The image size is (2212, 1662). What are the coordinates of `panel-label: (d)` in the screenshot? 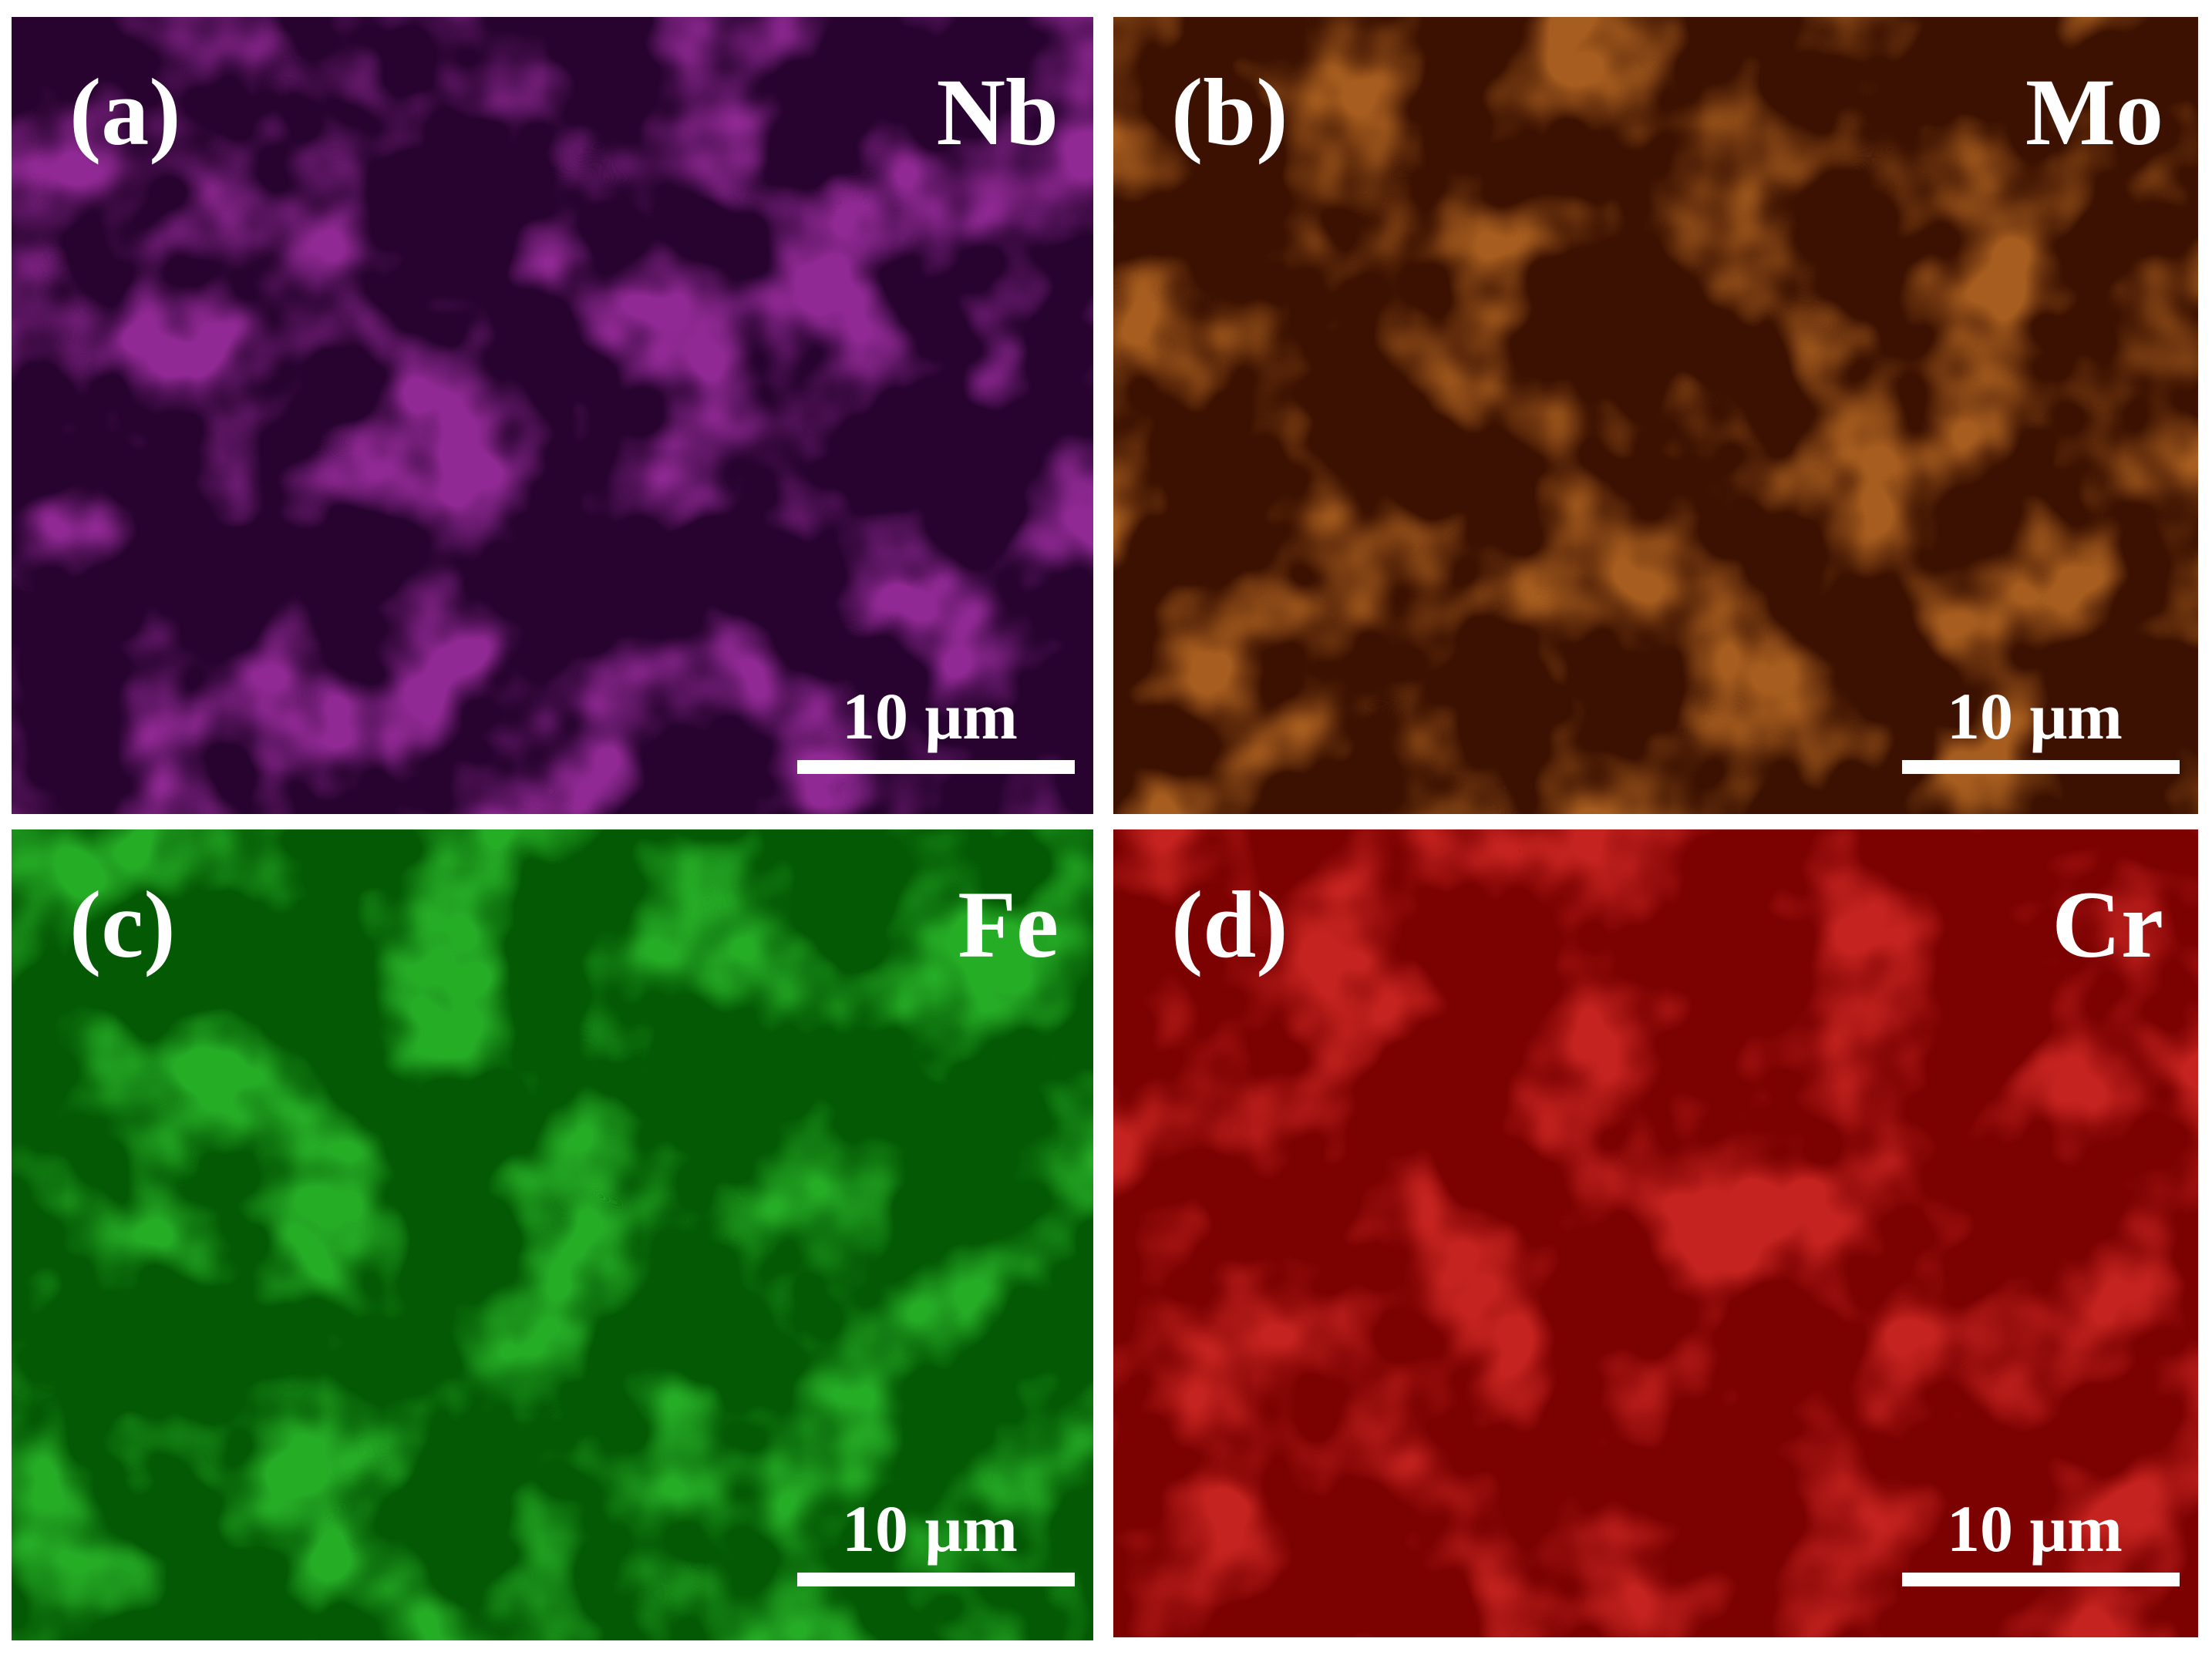 It's located at (1229, 925).